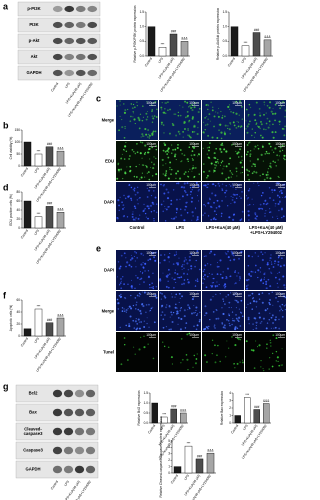 The height and width of the screenshot is (500, 320). I want to click on blot-label: Akt, so click(34, 56).